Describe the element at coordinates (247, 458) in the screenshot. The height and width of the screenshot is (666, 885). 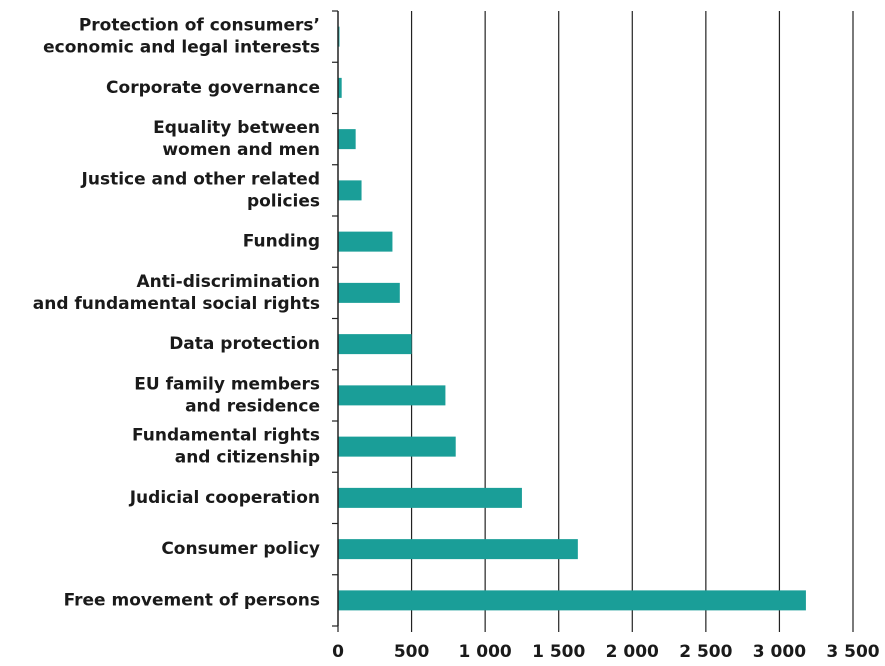
I see `label-line: and citizenship` at that location.